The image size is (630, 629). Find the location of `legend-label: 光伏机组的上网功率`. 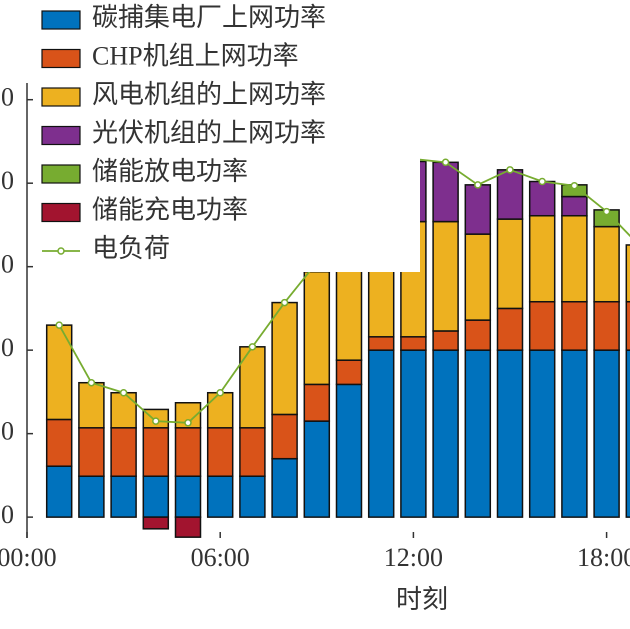

legend-label: 光伏机组的上网功率 is located at coordinates (209, 132).